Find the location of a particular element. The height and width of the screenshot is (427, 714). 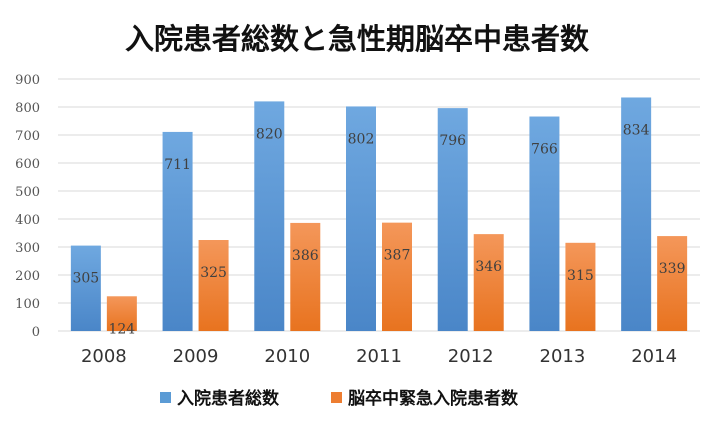

y-tick-label: 200 is located at coordinates (27, 276).